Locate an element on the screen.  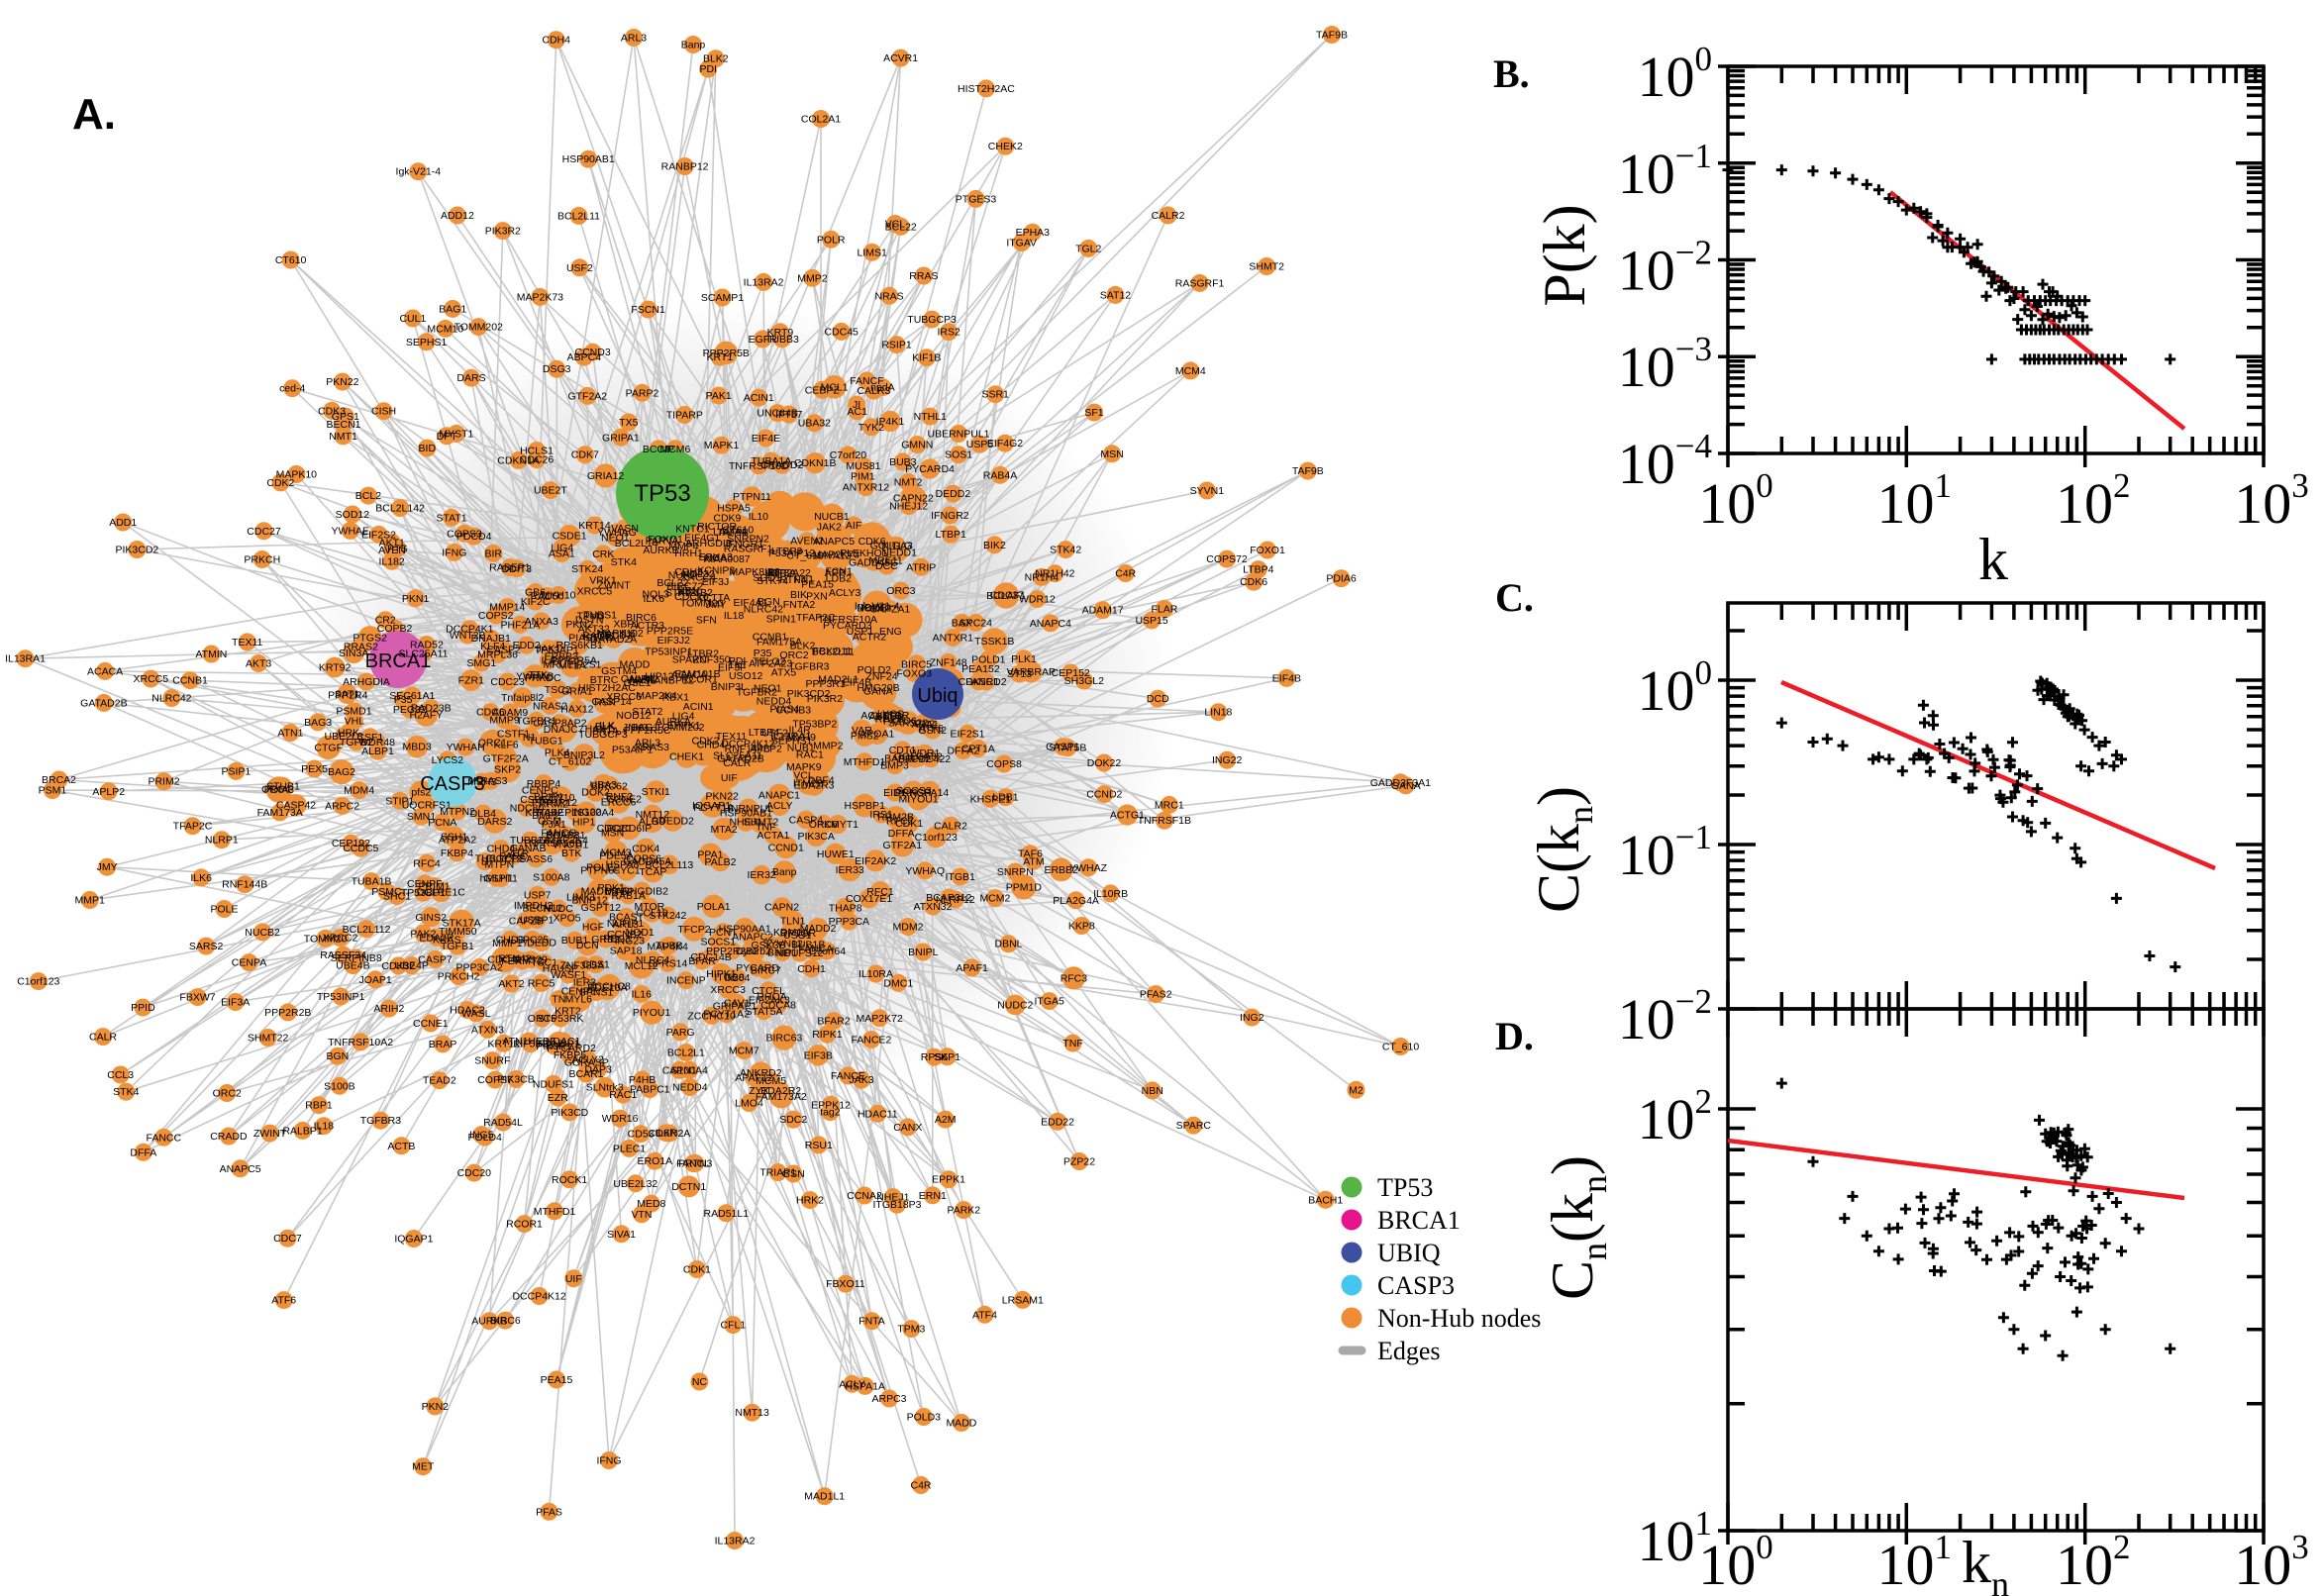
svg-text: HSP90AB1 is located at coordinates (588, 159).